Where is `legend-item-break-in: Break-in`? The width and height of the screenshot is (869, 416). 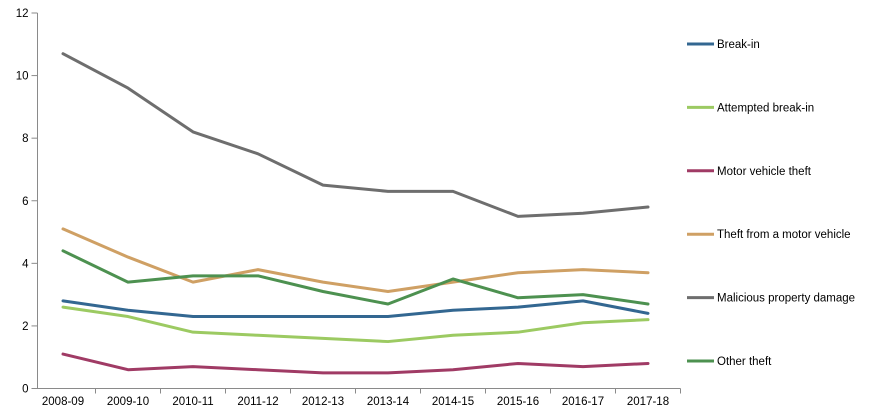
legend-item-break-in: Break-in is located at coordinates (723, 45).